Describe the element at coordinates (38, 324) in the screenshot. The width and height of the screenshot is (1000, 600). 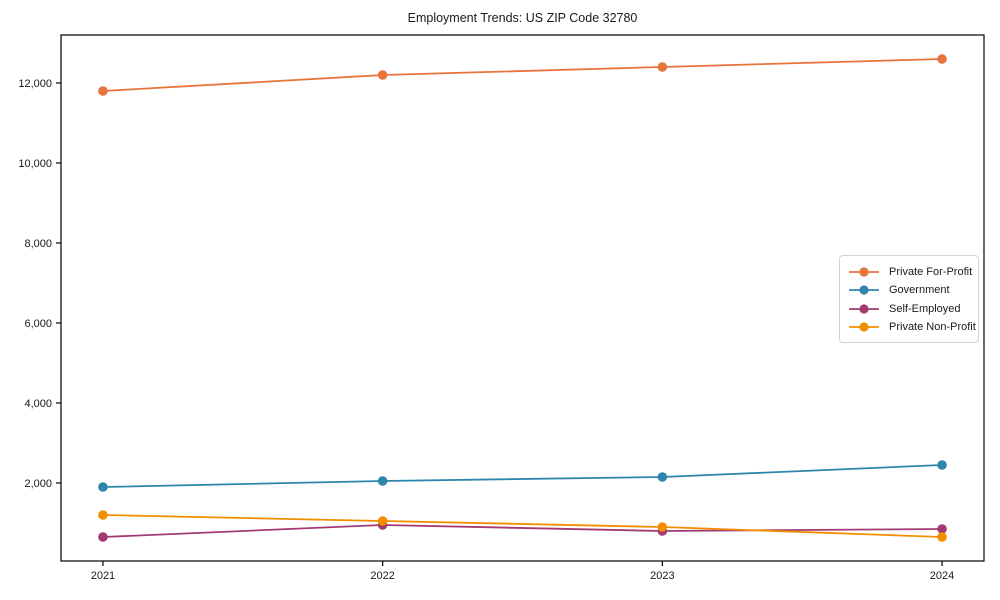
I see `y-tick-label: 6,000` at that location.